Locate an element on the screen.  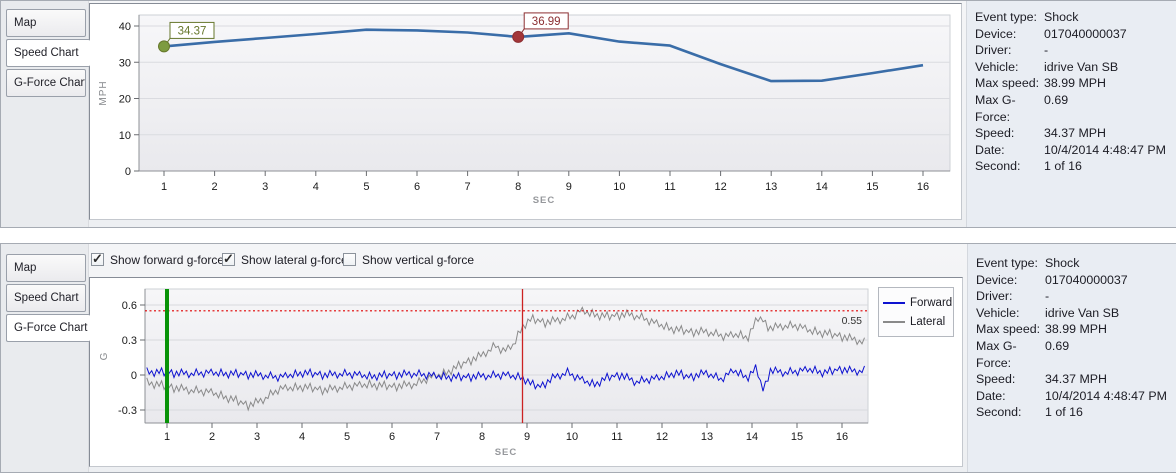
info-row: Date: 10/4/2014 4:48:47 PM is located at coordinates (1071, 150).